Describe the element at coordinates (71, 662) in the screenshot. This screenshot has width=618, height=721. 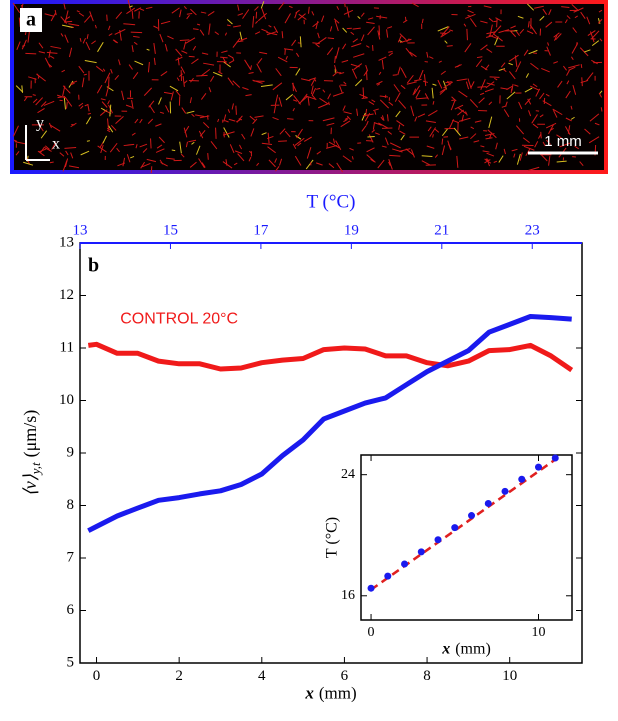
I see `y-tick-label: 5` at that location.